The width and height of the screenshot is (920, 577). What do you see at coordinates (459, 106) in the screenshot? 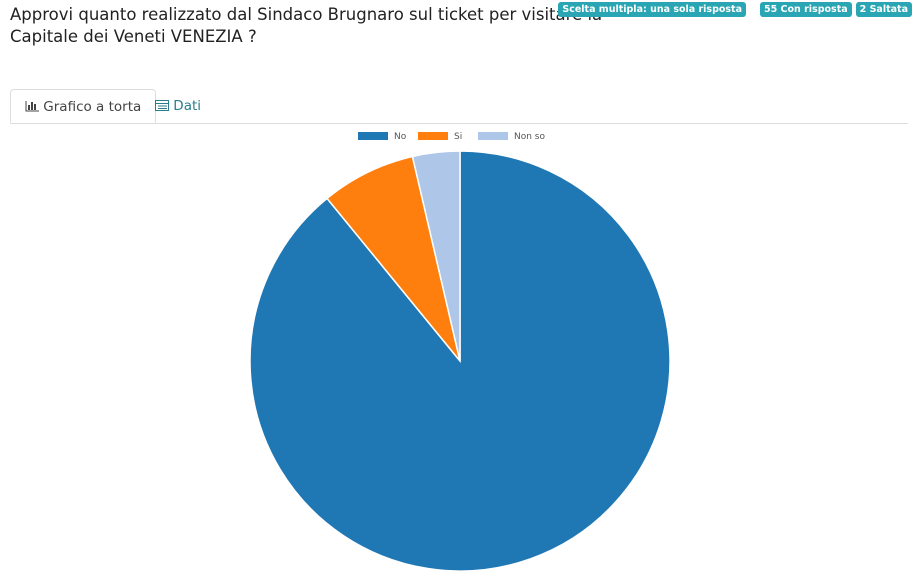
I see `tabs: Grafico a torta Dati` at bounding box center [459, 106].